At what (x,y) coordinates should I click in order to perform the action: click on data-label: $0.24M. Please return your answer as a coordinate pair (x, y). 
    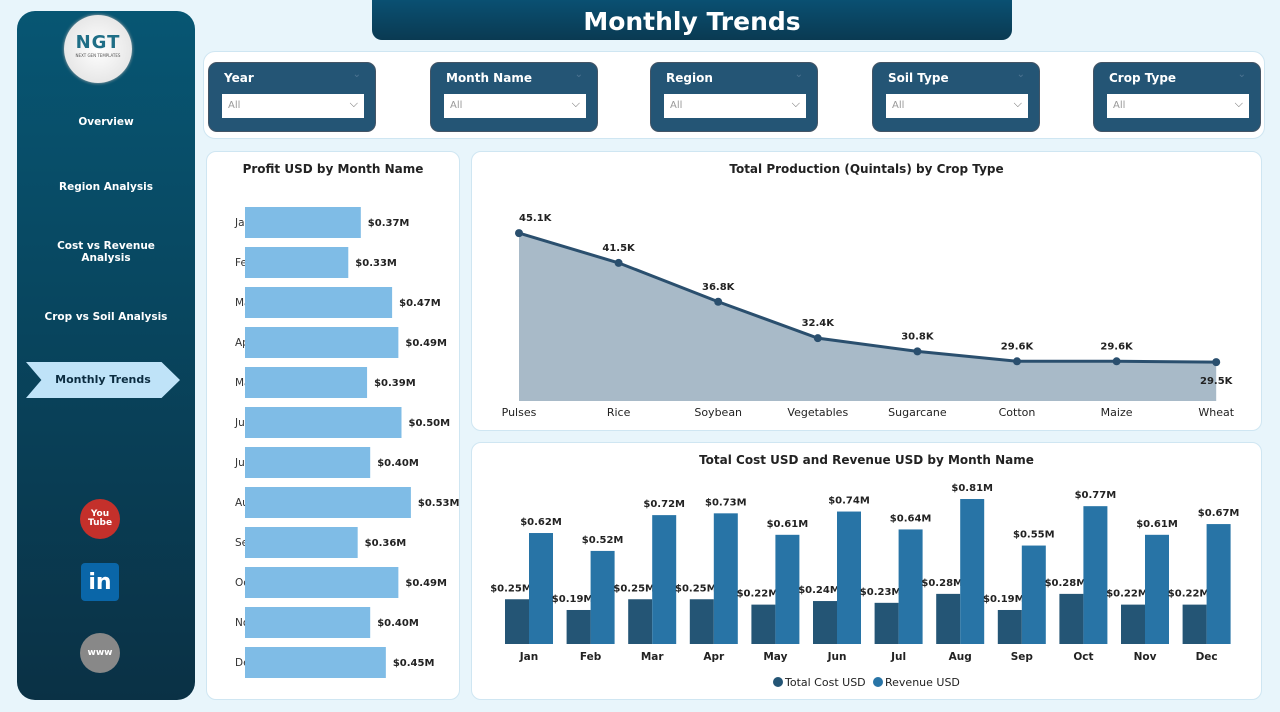
    Looking at the image, I should click on (819, 590).